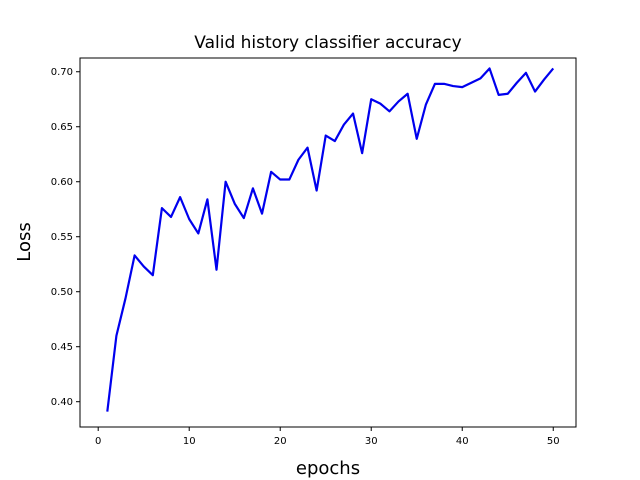 The height and width of the screenshot is (480, 640). What do you see at coordinates (98, 441) in the screenshot?
I see `x-tick-label: 0` at bounding box center [98, 441].